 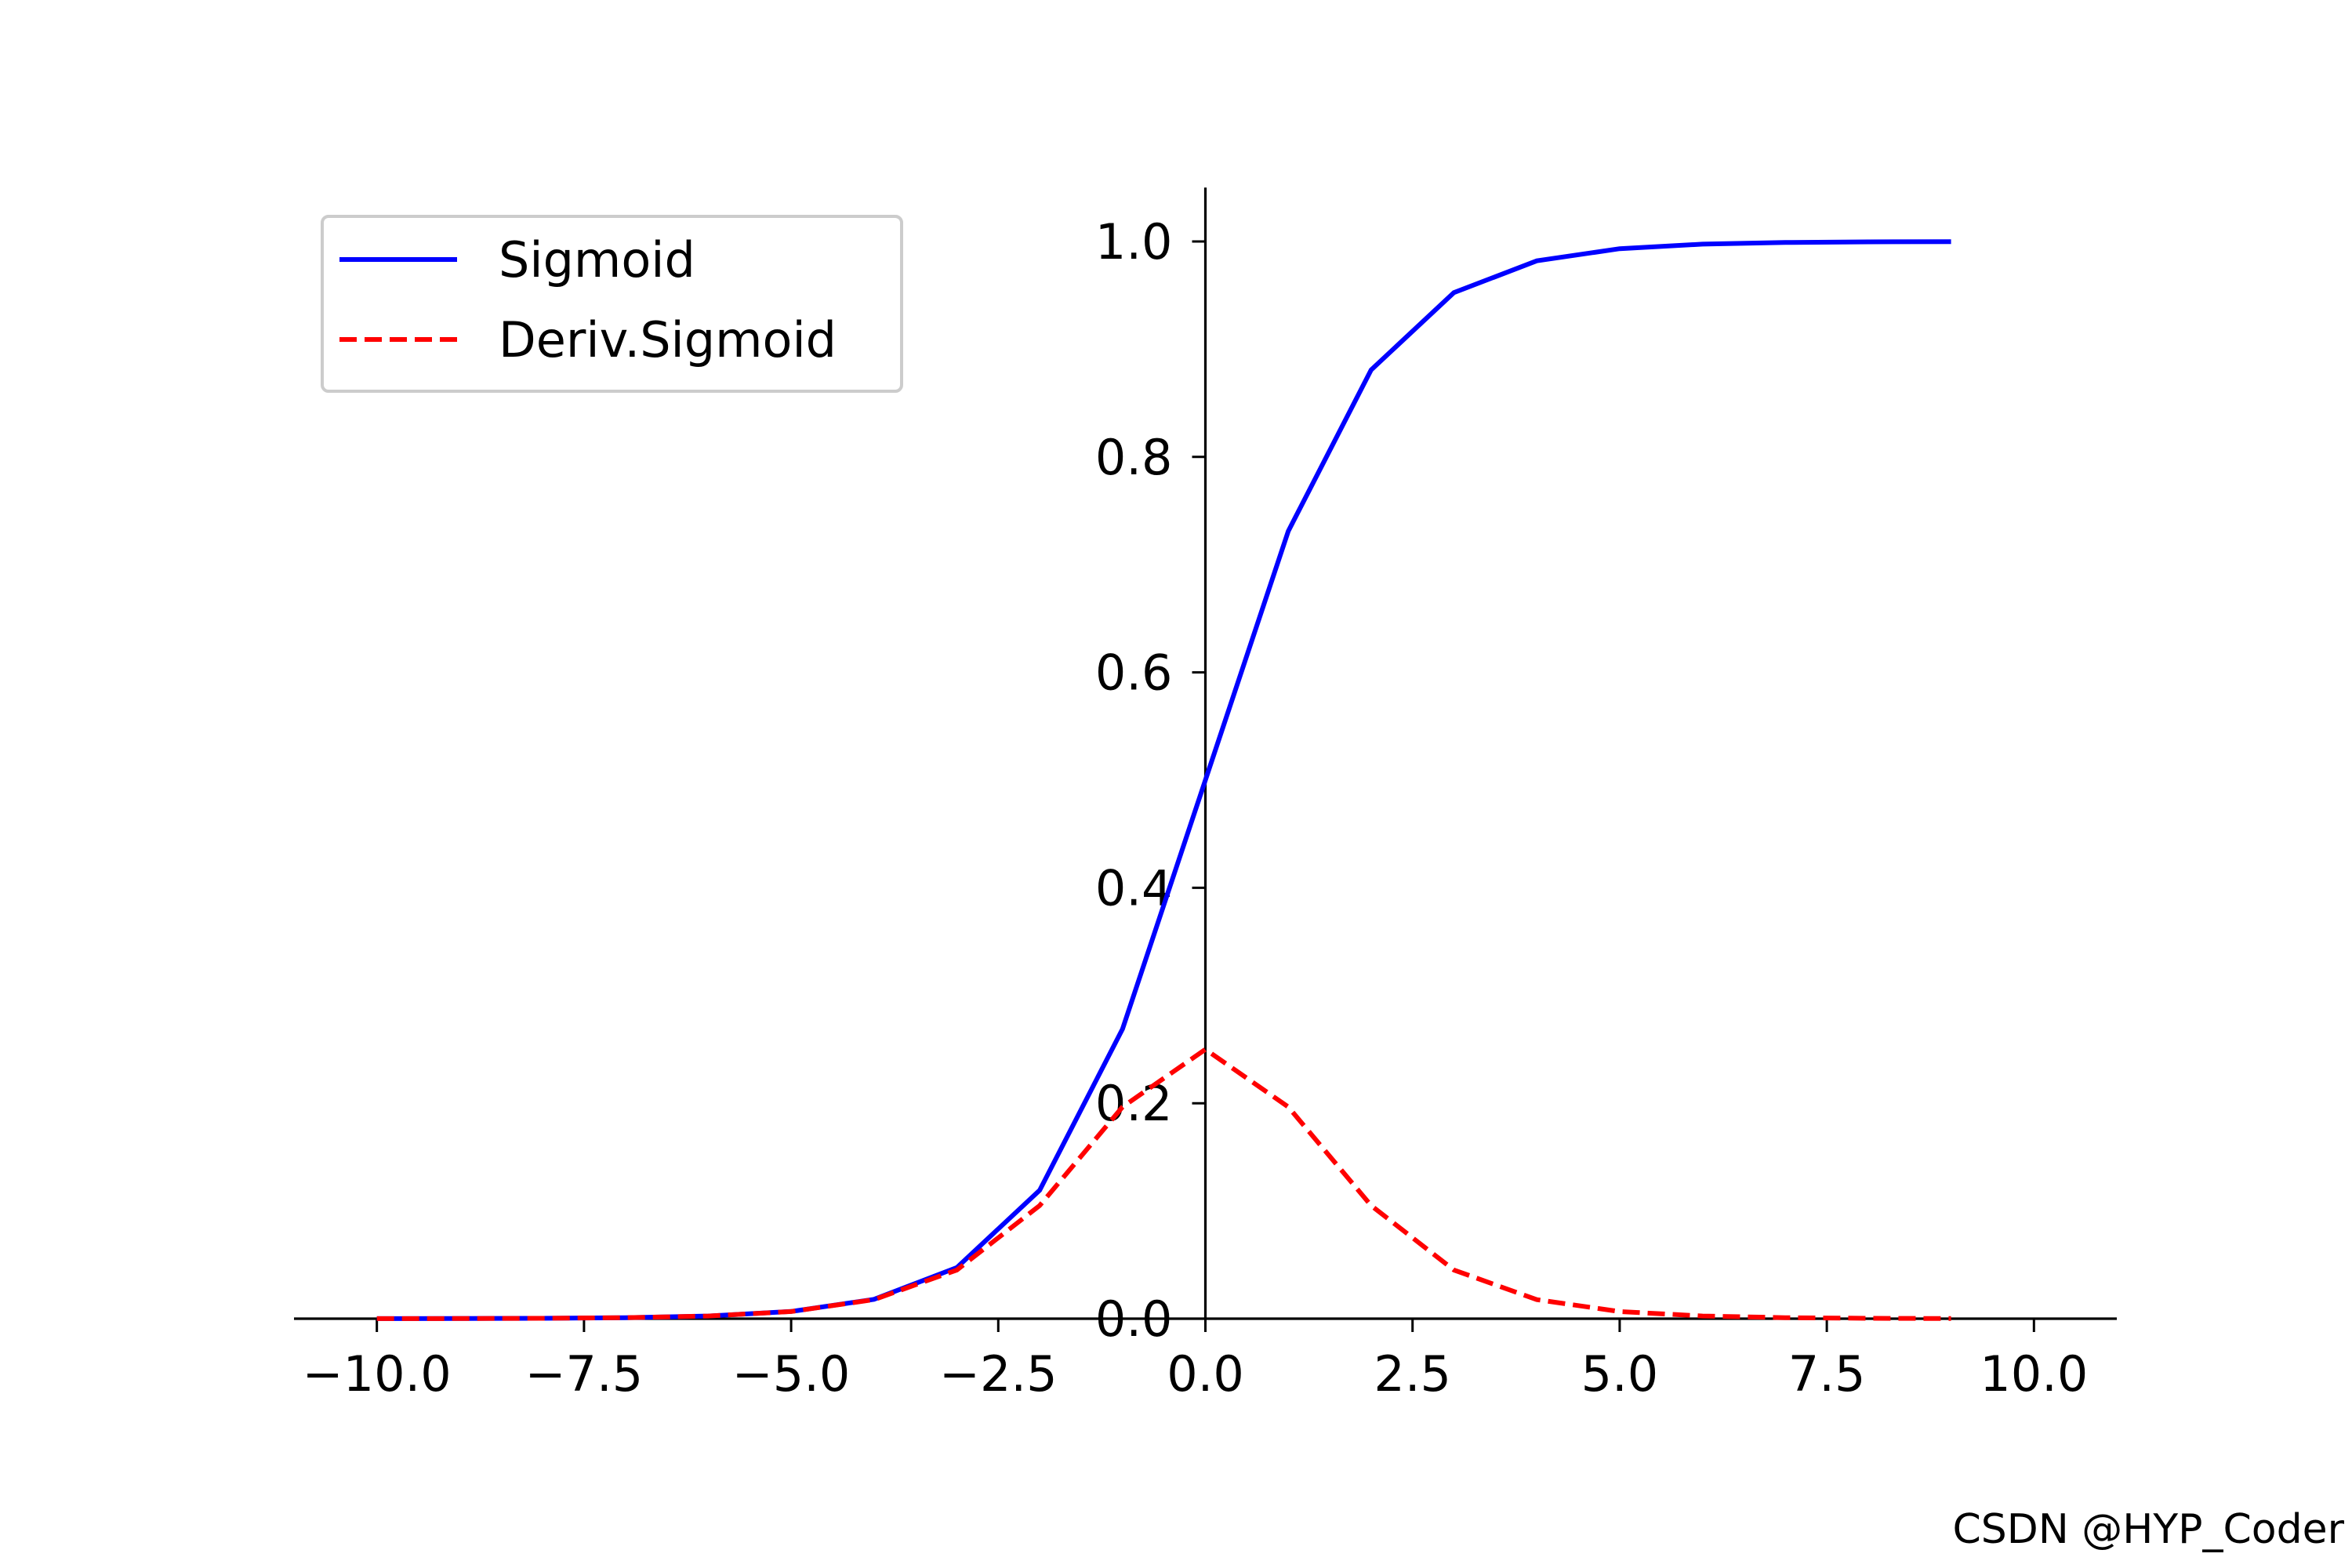 I want to click on legend-label: Sigmoid, so click(x=597, y=260).